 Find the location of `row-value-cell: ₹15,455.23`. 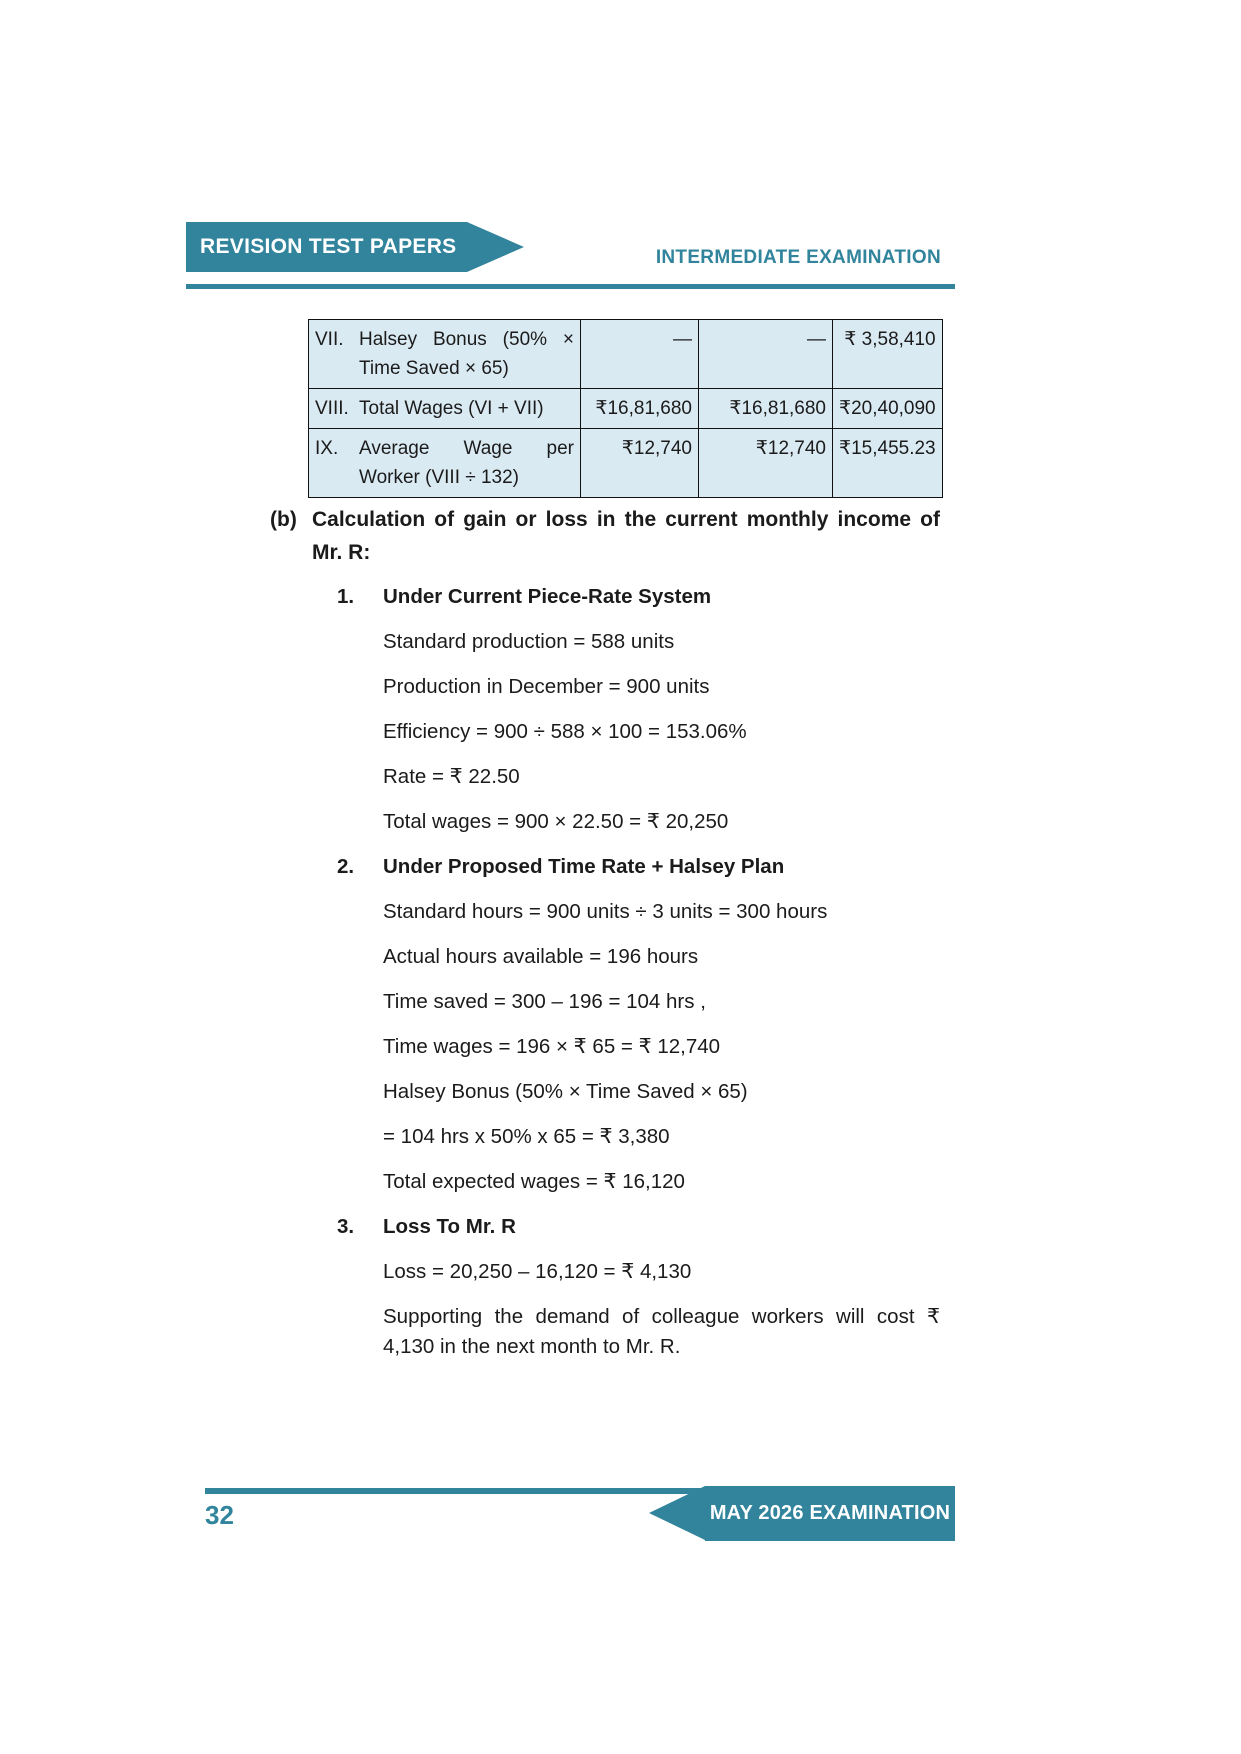

row-value-cell: ₹15,455.23 is located at coordinates (887, 463).